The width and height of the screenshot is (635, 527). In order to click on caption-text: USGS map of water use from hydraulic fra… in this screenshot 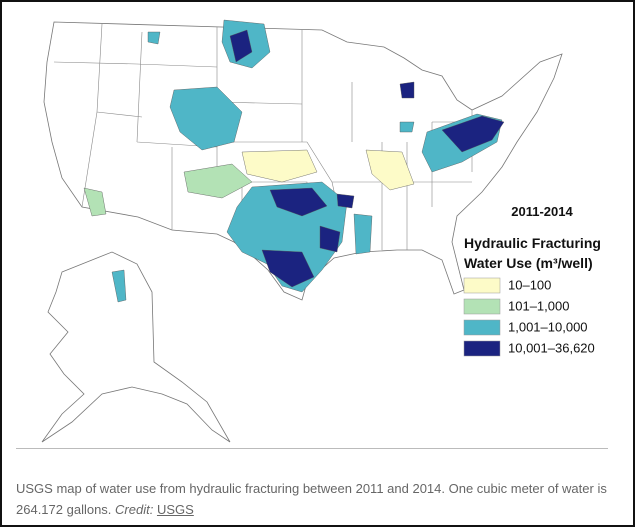, I will do `click(311, 499)`.